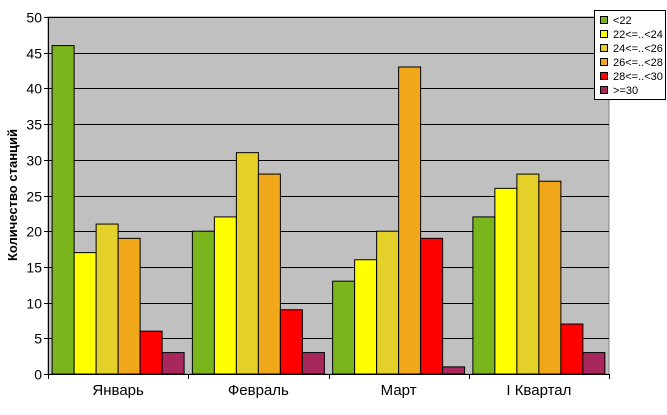 This screenshot has height=415, width=667. I want to click on y-tick-label: 15, so click(34, 268).